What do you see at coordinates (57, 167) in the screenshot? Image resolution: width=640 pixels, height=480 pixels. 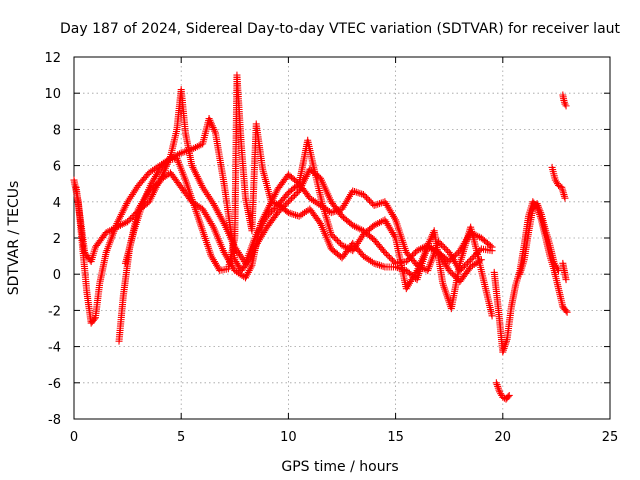 I see `y-tick-label: 6` at bounding box center [57, 167].